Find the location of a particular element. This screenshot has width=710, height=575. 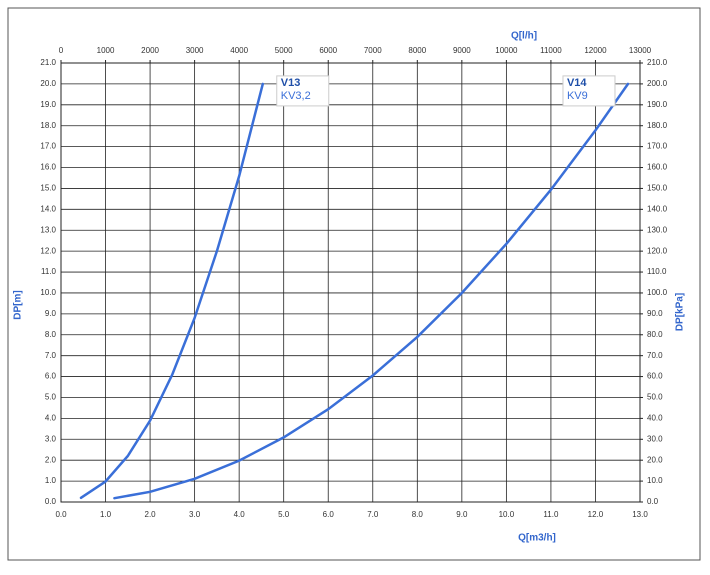

x-tick-label: 0.0 is located at coordinates (61, 514).